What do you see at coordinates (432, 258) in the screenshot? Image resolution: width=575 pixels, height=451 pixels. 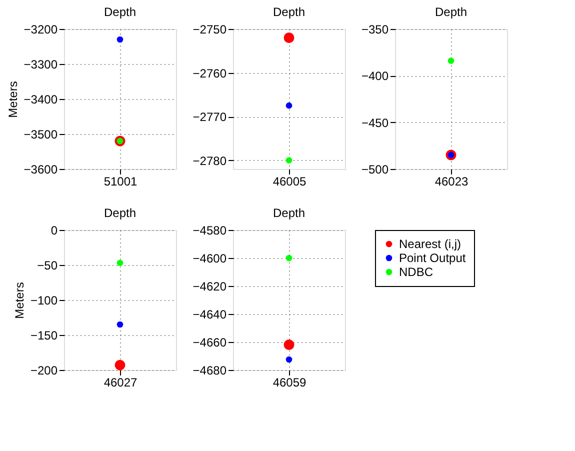 I see `legend-label: Point Output` at bounding box center [432, 258].